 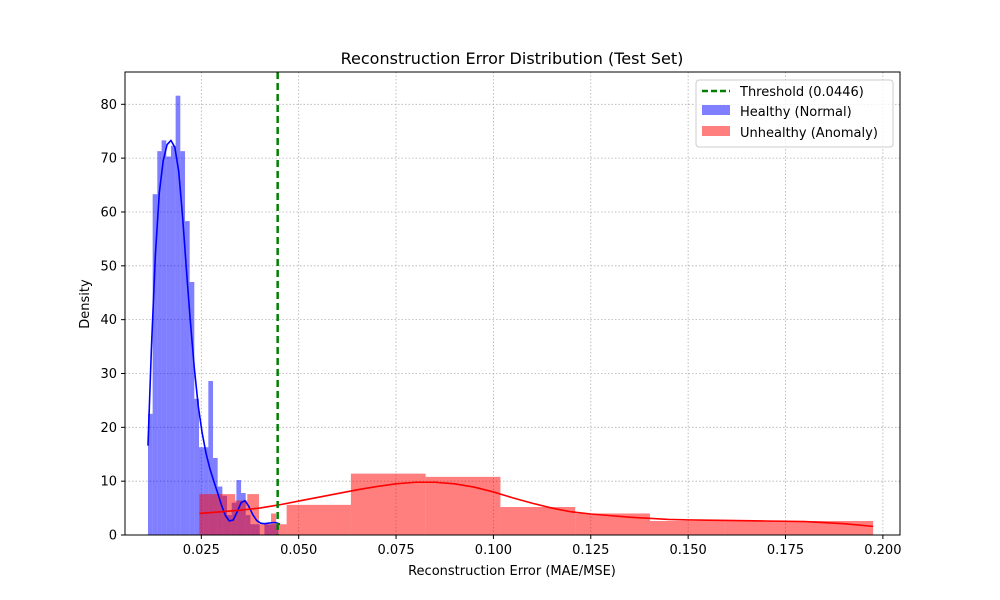 I want to click on legend-threshold-label: Threshold (0.0446), so click(x=801, y=92).